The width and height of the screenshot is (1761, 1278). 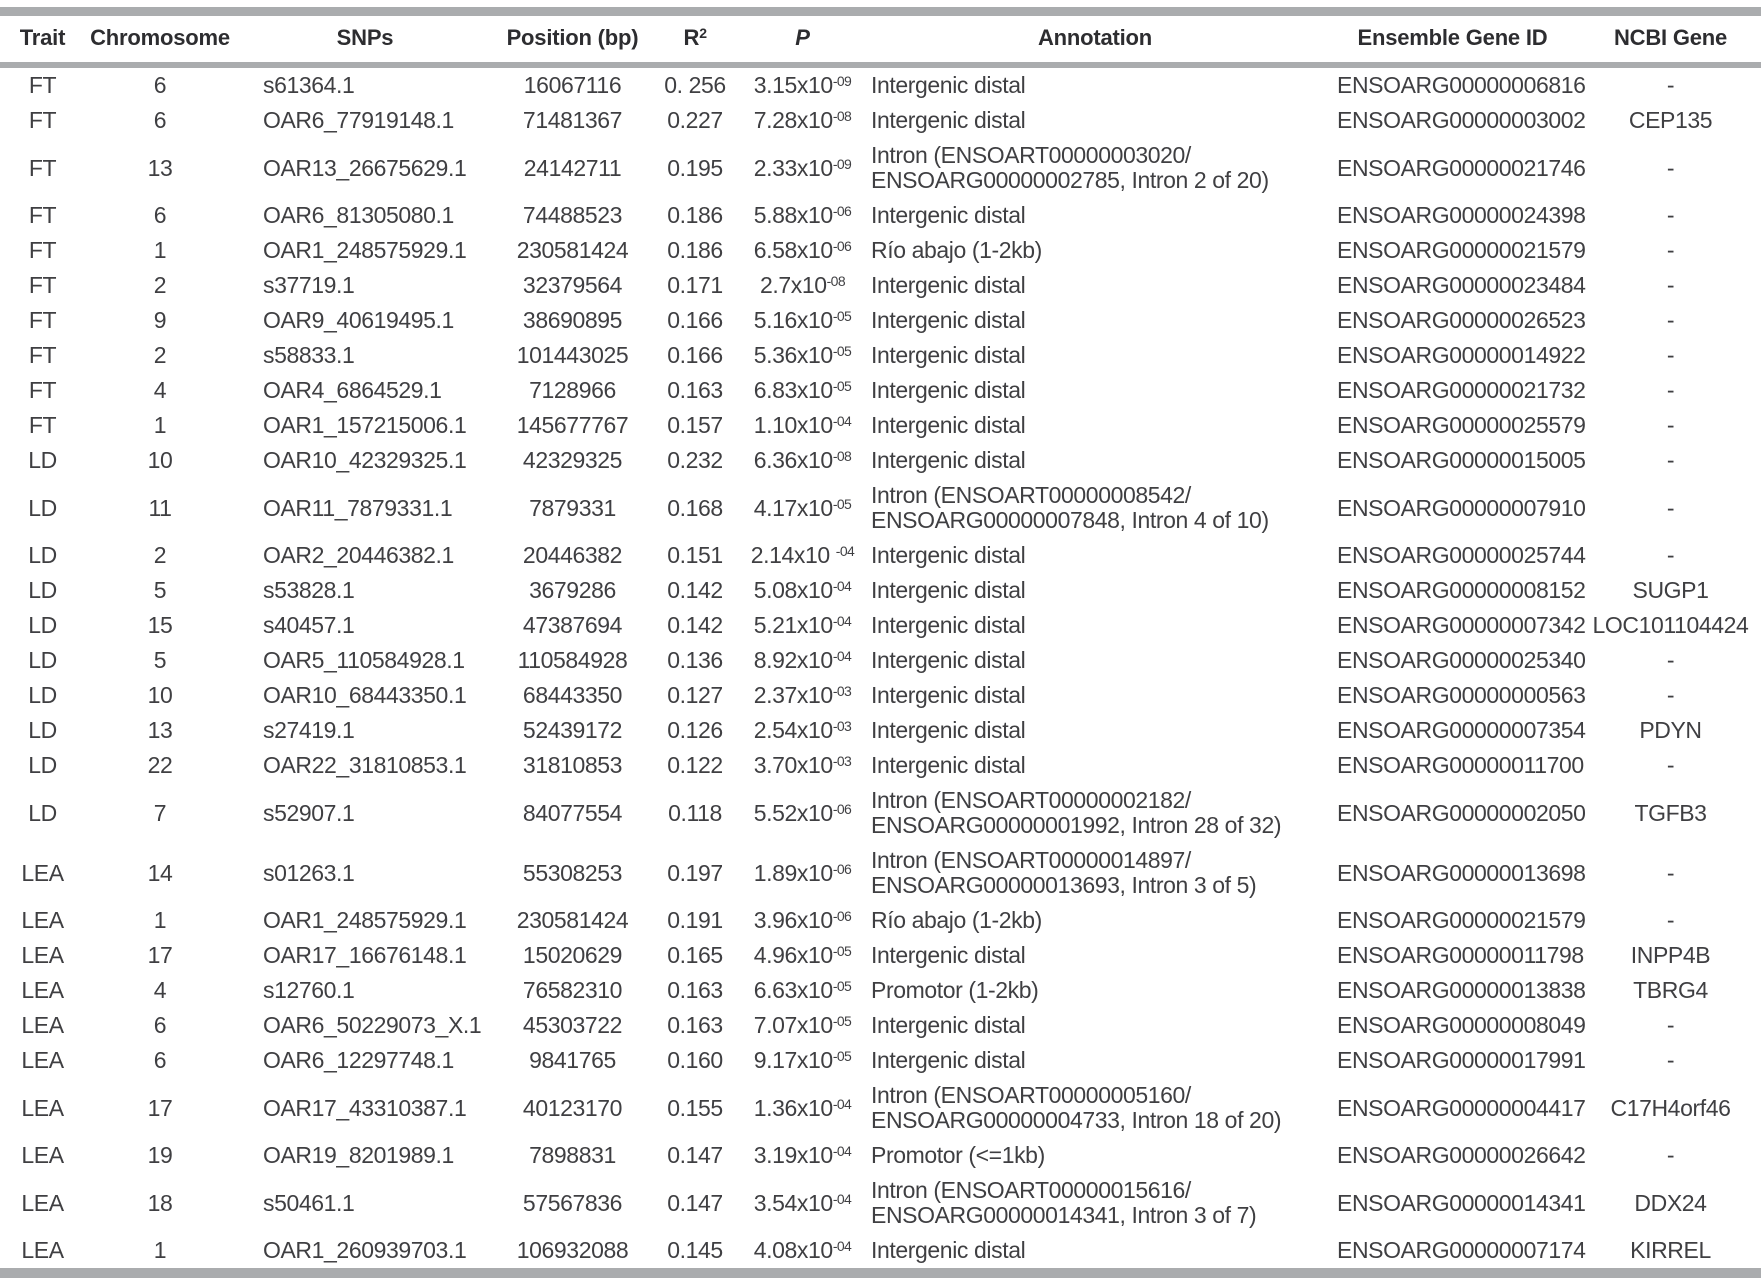 I want to click on p-exponent: -03, so click(x=842, y=691).